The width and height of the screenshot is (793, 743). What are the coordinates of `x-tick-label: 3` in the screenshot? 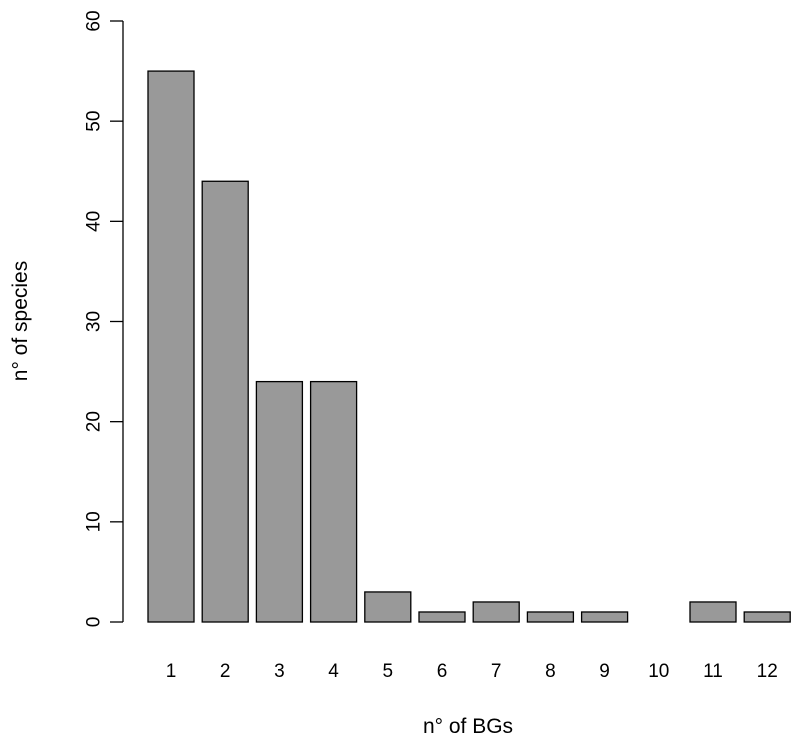 It's located at (279, 671).